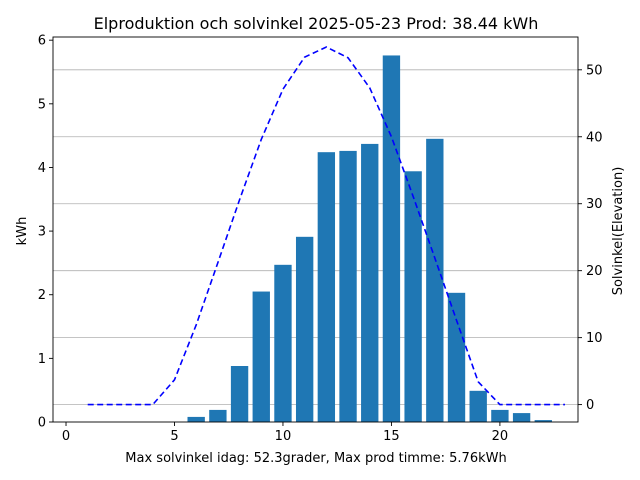 Image resolution: width=640 pixels, height=480 pixels. Describe the element at coordinates (594, 70) in the screenshot. I see `y2-tick-label: 50` at that location.